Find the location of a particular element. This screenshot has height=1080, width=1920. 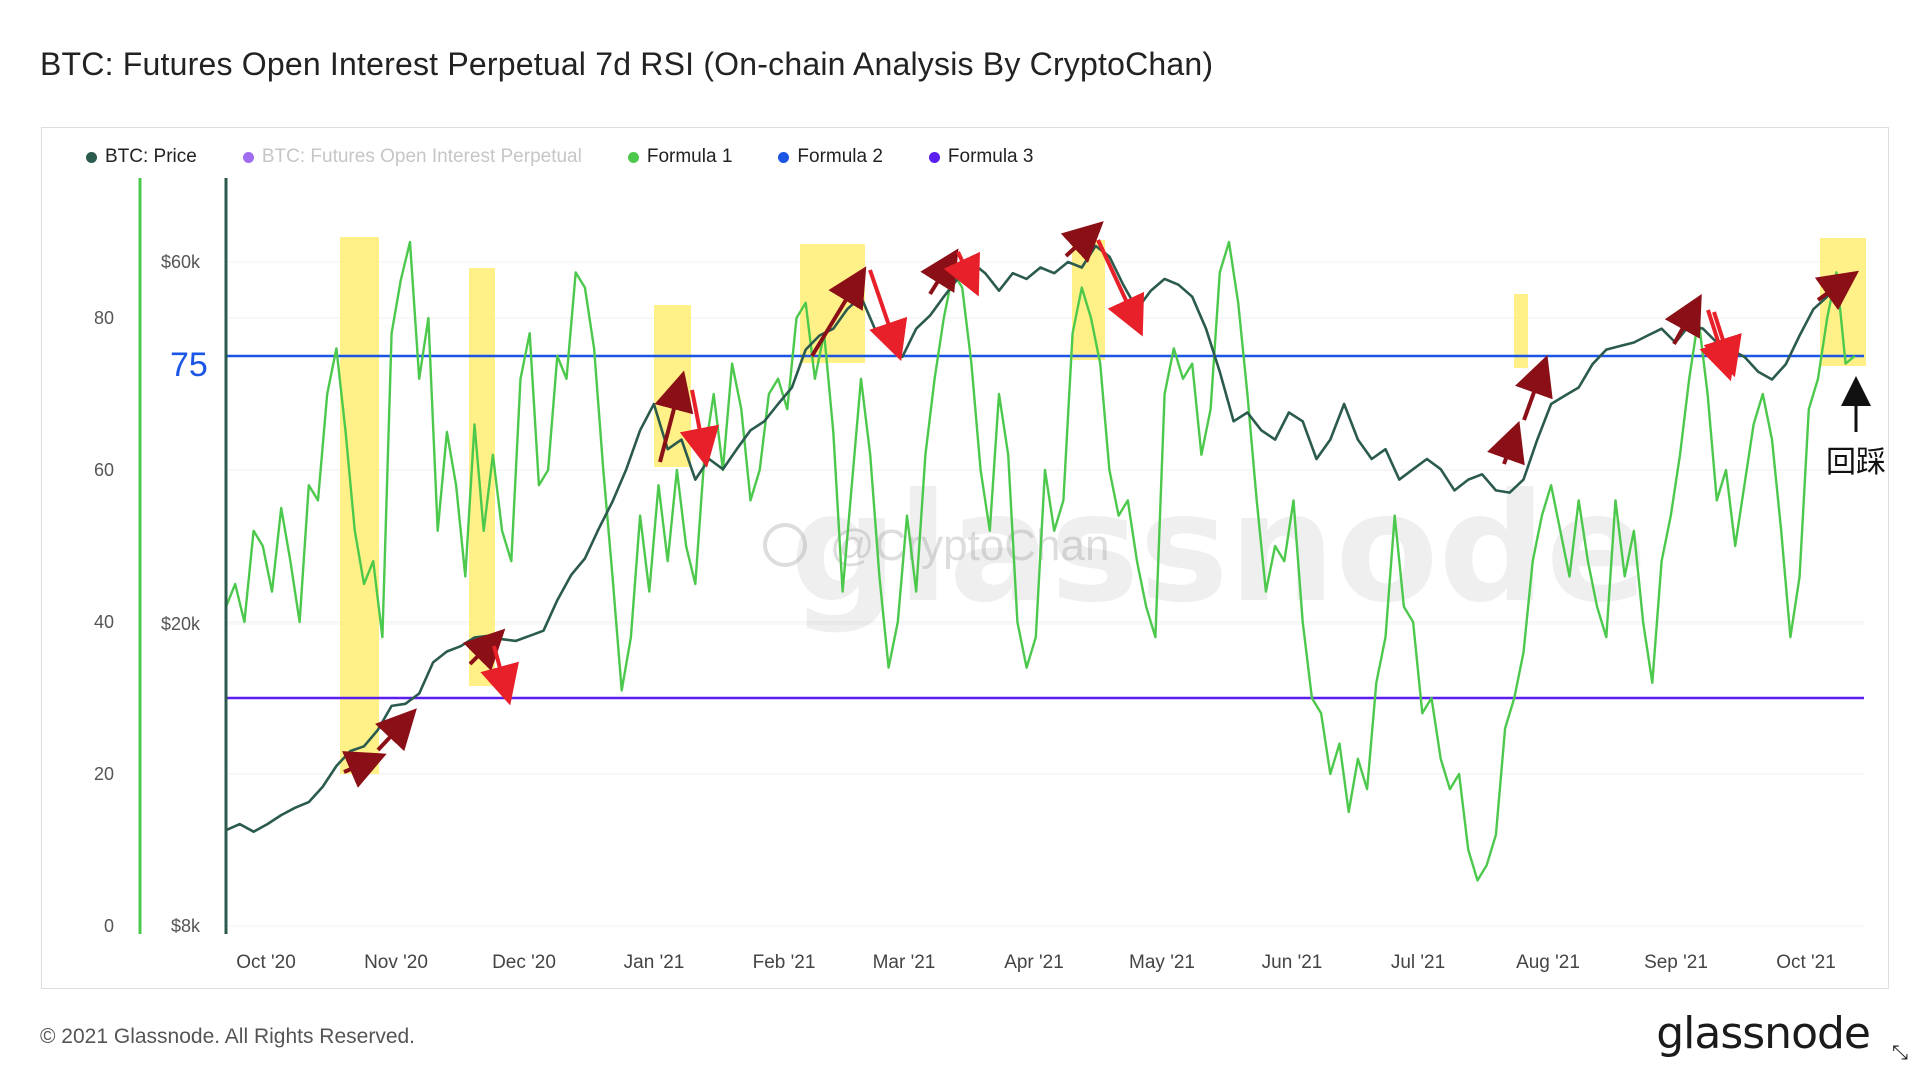

y-tick-label-price: $60k is located at coordinates (181, 262).